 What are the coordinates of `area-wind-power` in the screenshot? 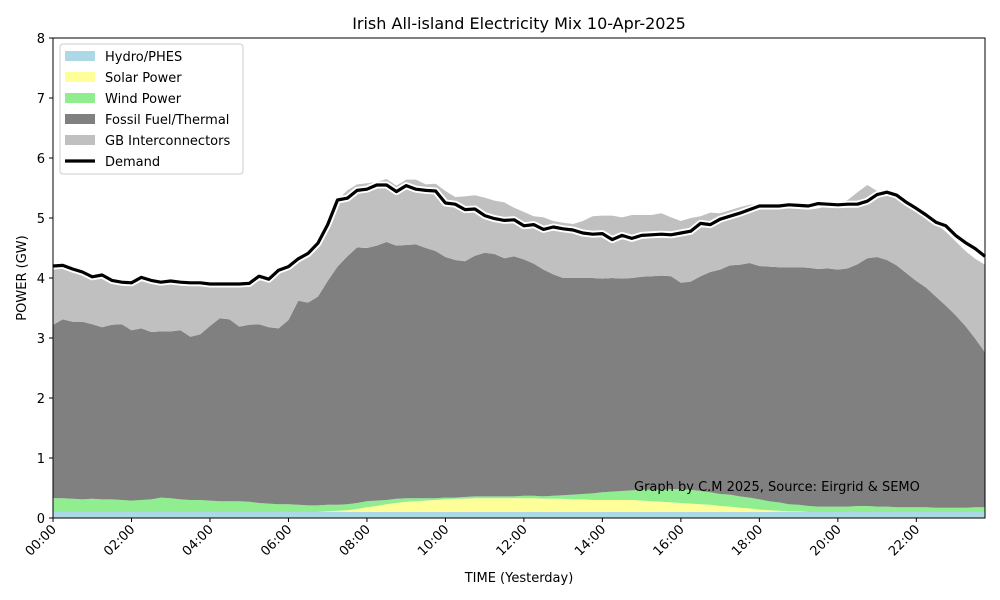 It's located at (519, 500).